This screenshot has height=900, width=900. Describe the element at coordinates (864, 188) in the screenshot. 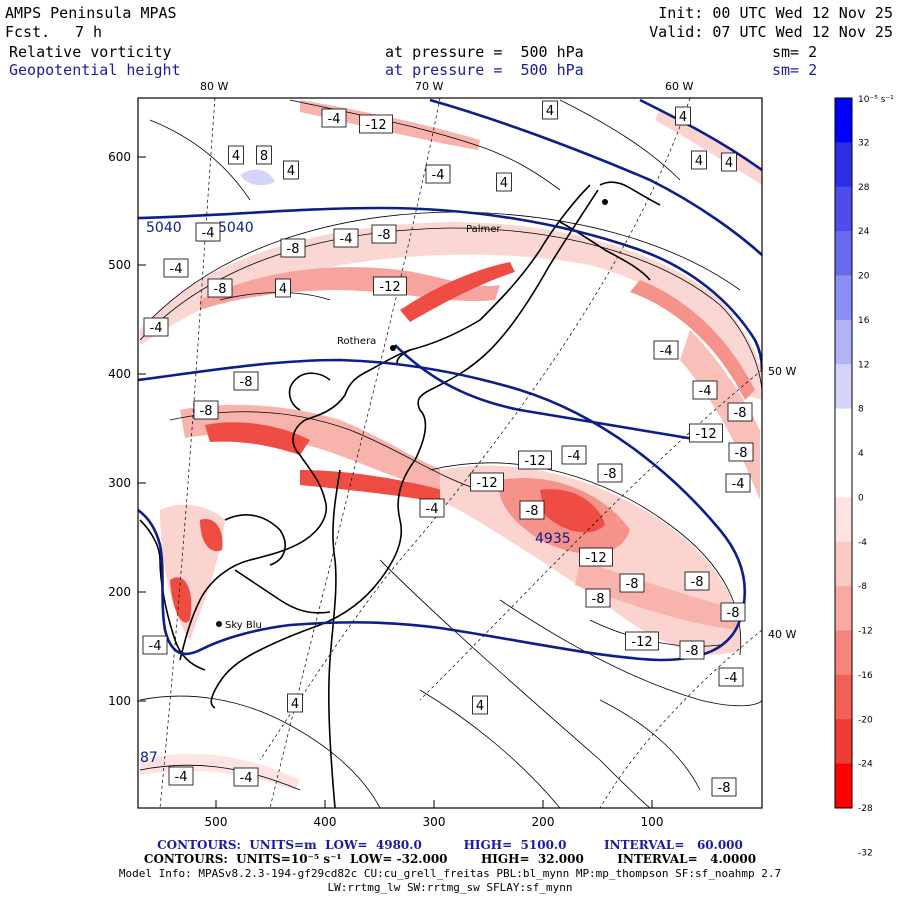

I see `colorbar-tick-label: 28` at that location.